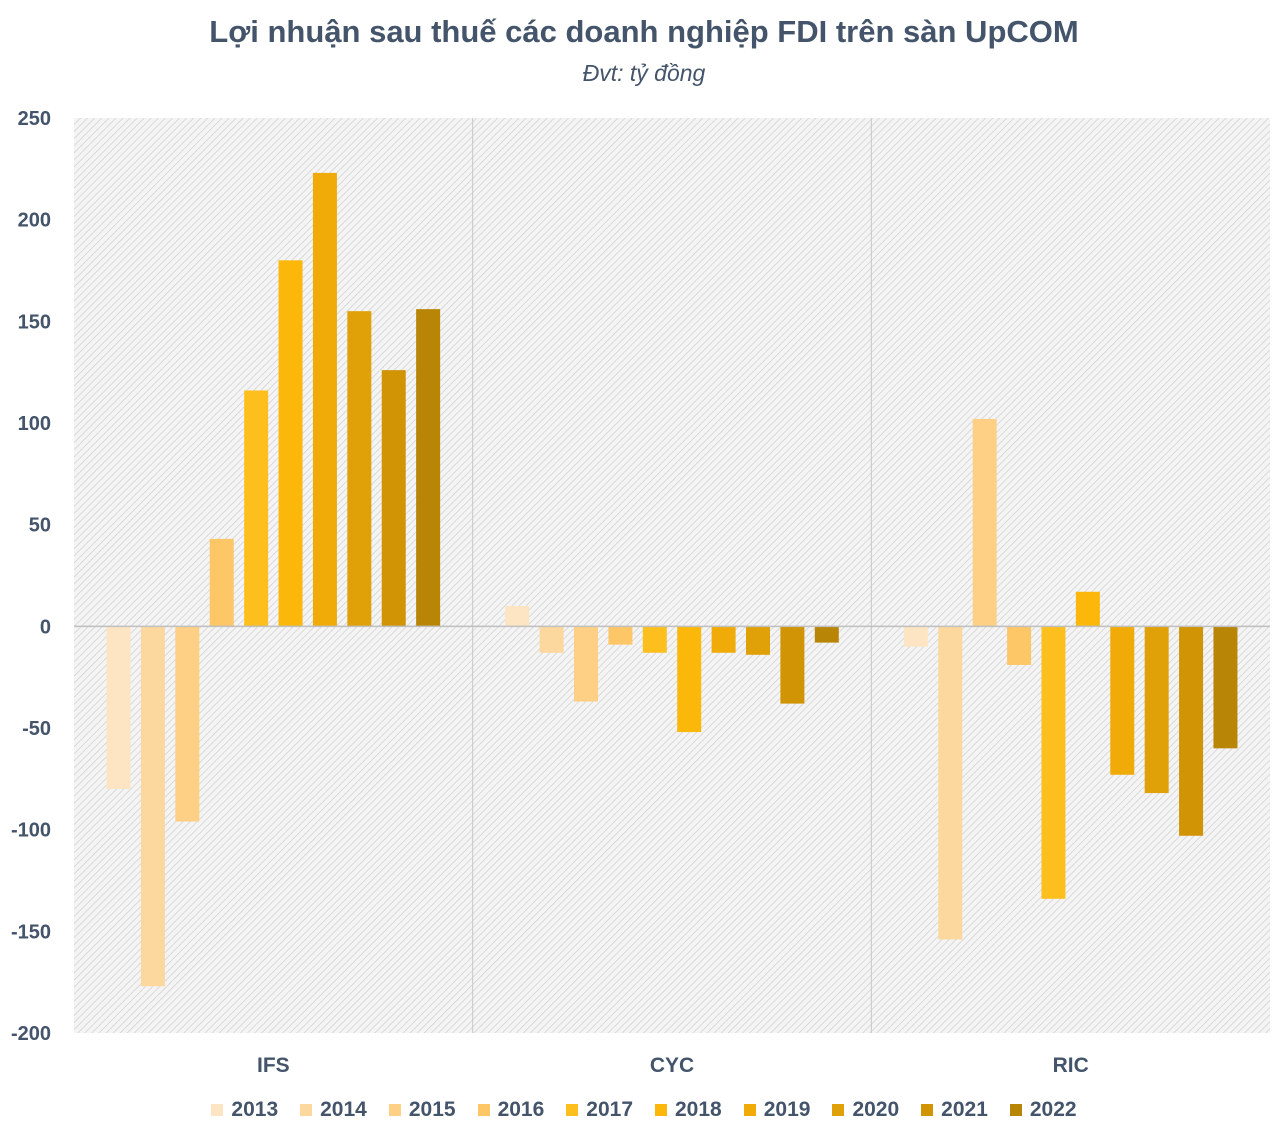 This screenshot has width=1288, height=1146. What do you see at coordinates (698, 1109) in the screenshot?
I see `legend-label: 2018` at bounding box center [698, 1109].